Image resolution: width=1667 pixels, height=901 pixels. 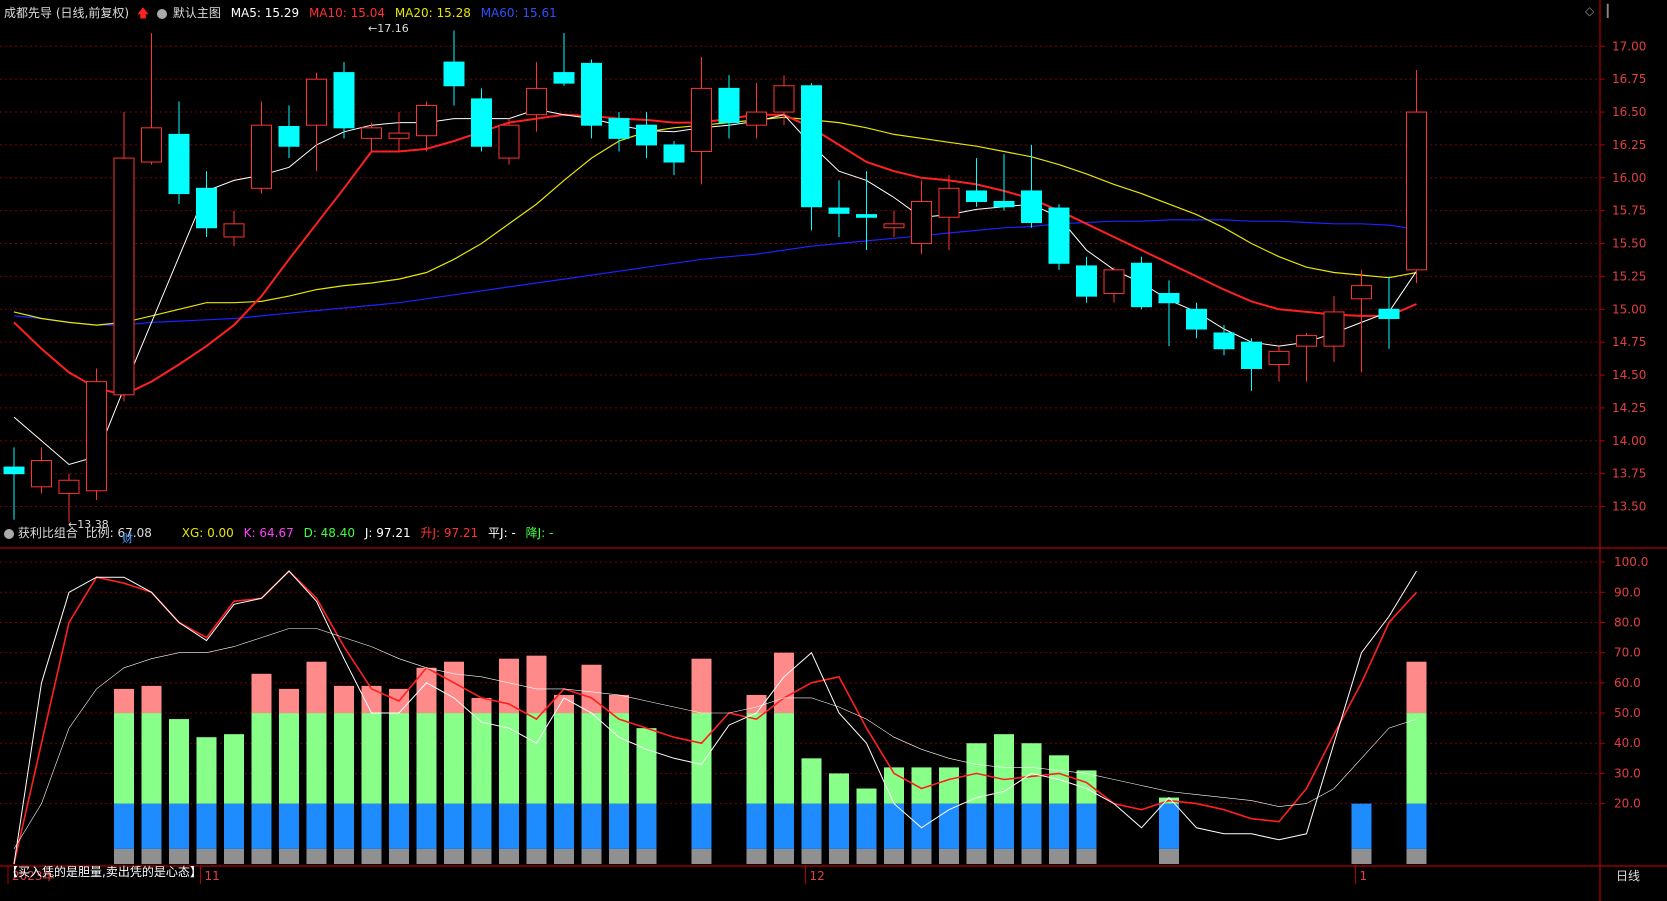 What do you see at coordinates (1627, 713) in the screenshot?
I see `y-tick-label: 50.0` at bounding box center [1627, 713].